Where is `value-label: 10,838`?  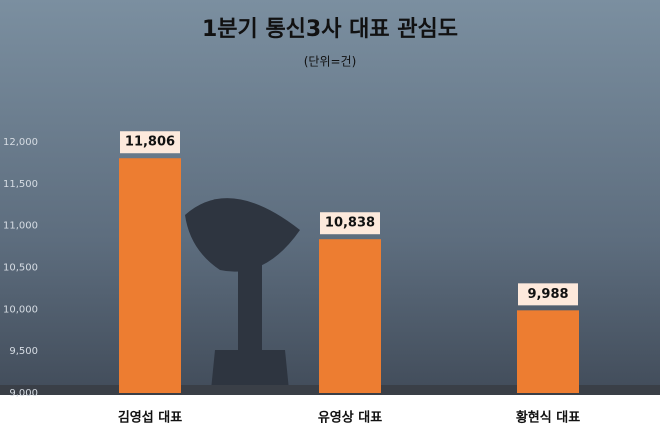 value-label: 10,838 is located at coordinates (350, 223).